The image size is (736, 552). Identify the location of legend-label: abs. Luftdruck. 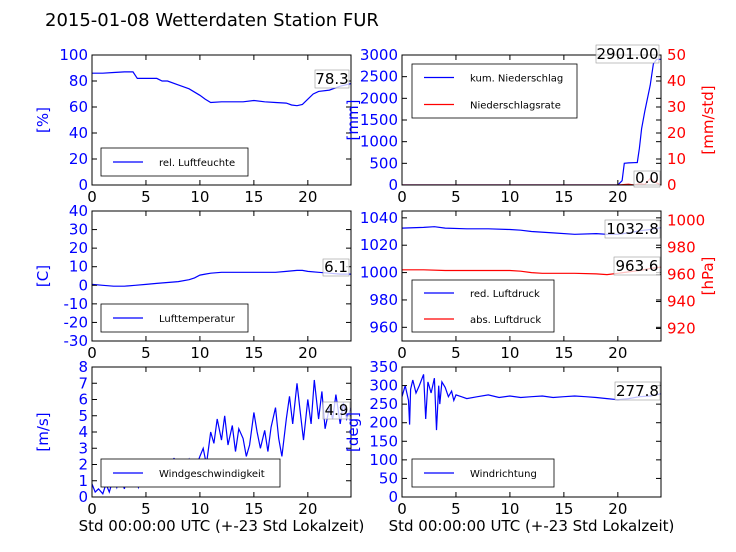
(505, 320).